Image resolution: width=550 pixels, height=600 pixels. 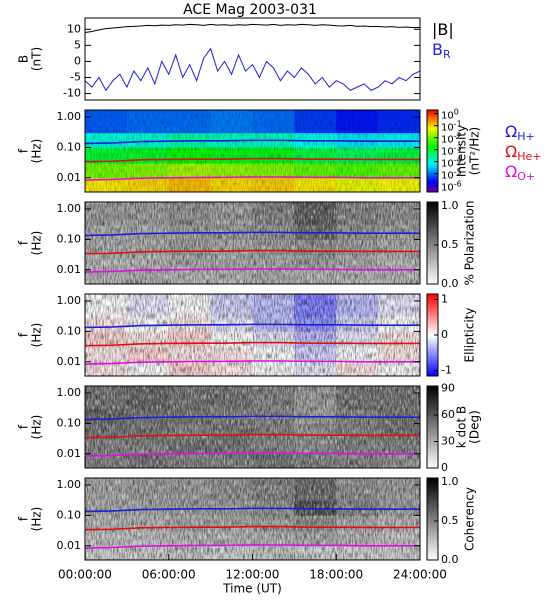 What do you see at coordinates (462, 427) in the screenshot?
I see `colorbar-label: k dot B` at bounding box center [462, 427].